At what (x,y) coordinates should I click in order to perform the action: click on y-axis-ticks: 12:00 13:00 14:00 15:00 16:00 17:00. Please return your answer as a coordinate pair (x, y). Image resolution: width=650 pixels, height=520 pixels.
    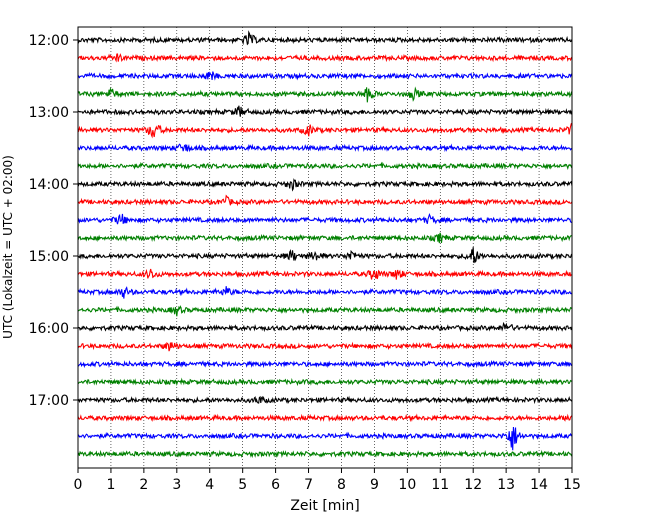
    Looking at the image, I should click on (53, 221).